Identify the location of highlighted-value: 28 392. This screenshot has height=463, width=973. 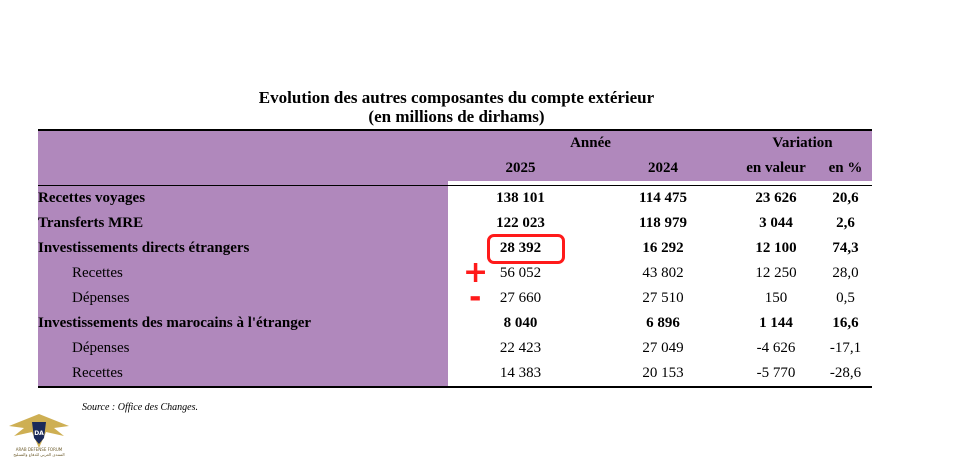
(520, 248).